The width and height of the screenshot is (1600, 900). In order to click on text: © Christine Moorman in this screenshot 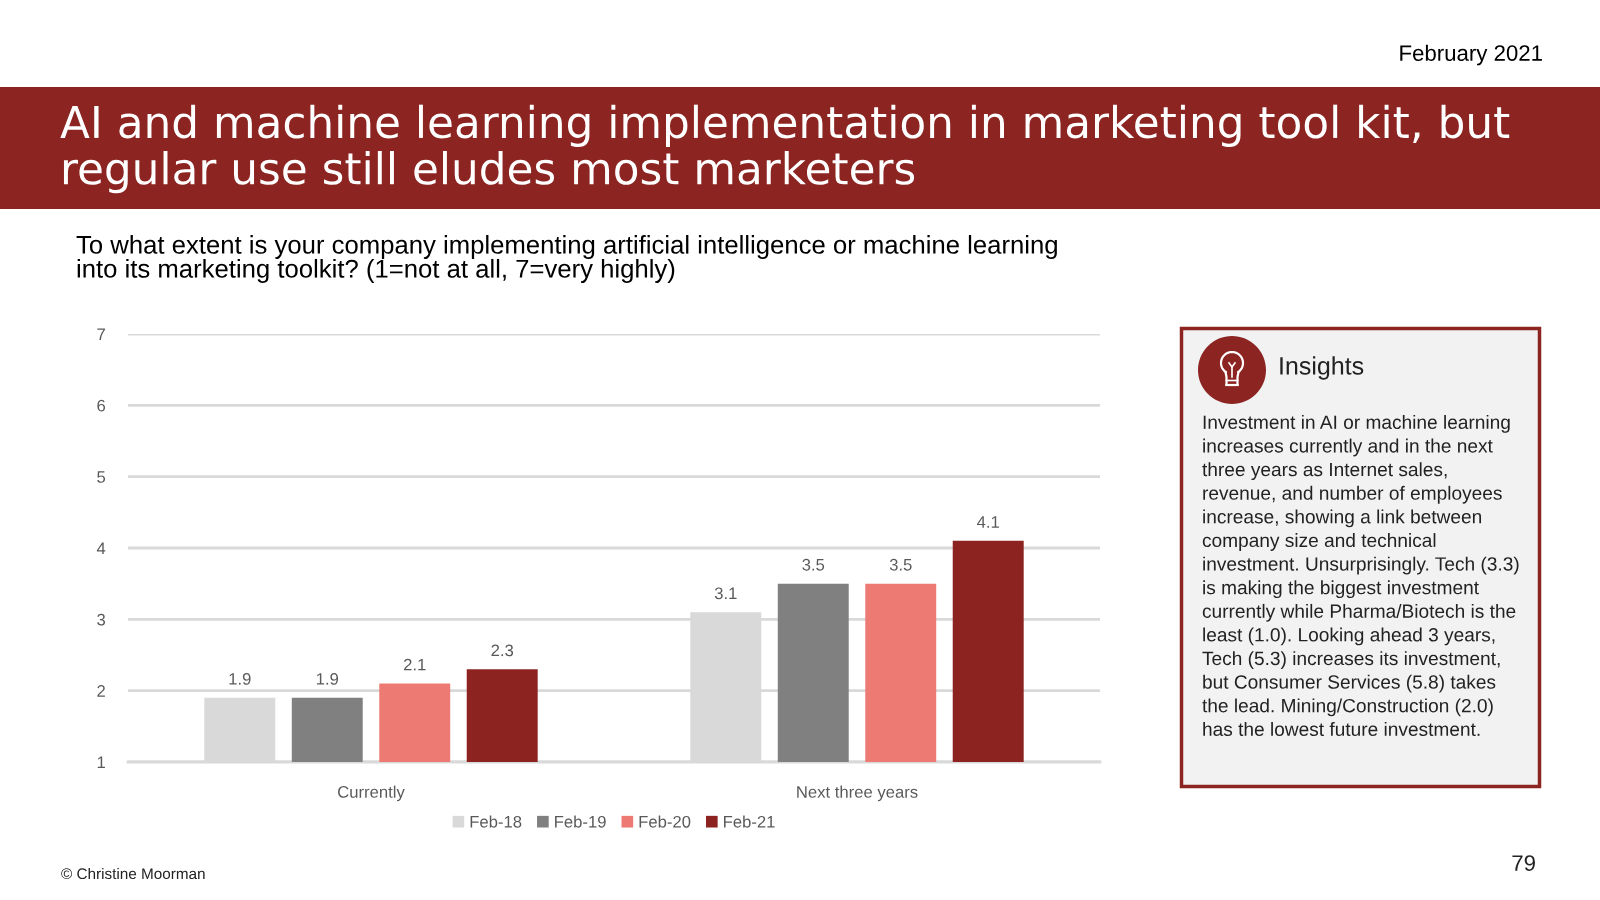, I will do `click(133, 873)`.